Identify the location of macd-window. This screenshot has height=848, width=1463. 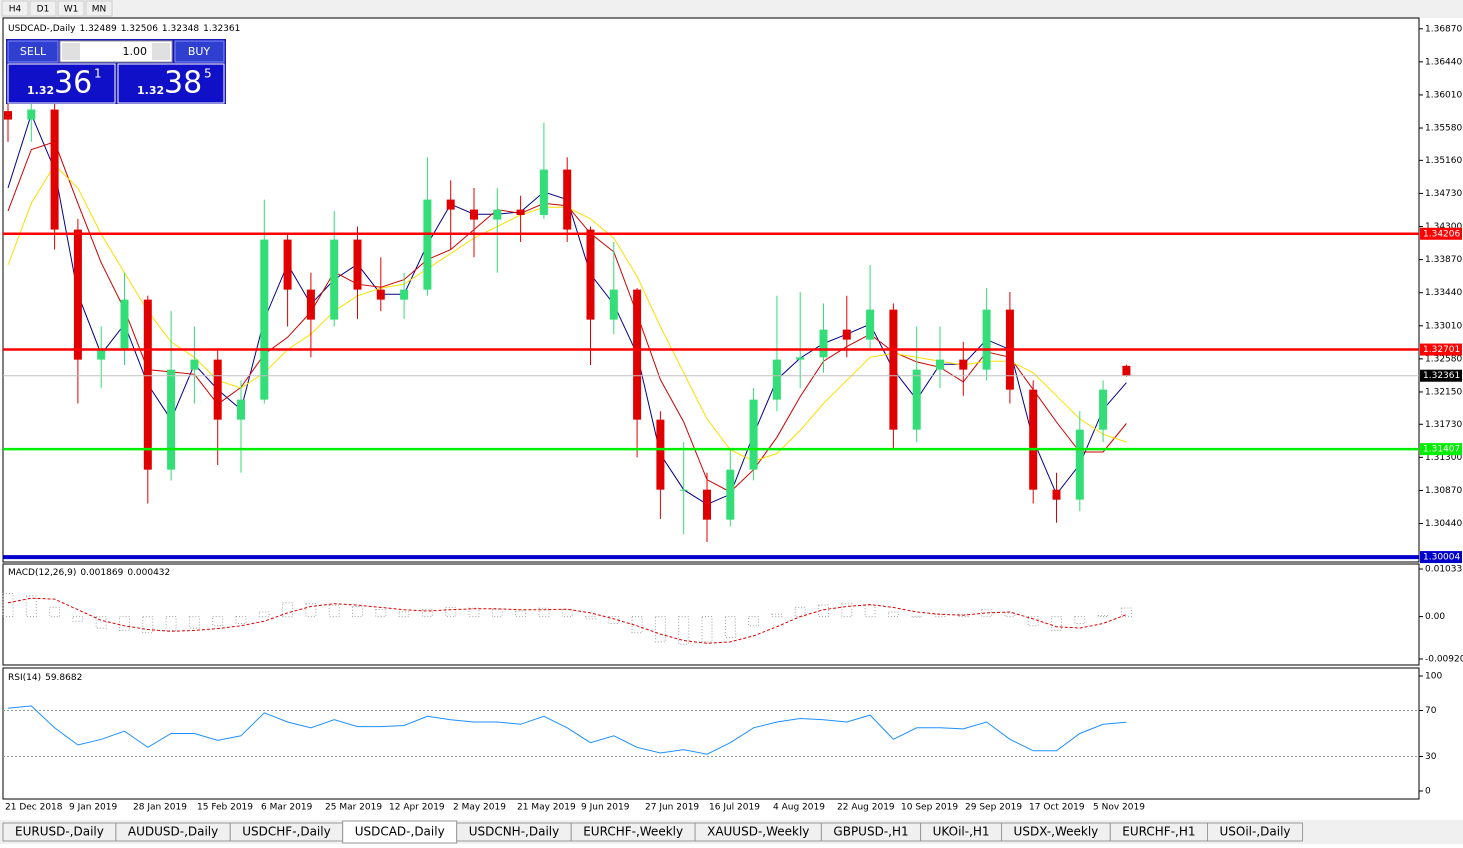
(711, 614).